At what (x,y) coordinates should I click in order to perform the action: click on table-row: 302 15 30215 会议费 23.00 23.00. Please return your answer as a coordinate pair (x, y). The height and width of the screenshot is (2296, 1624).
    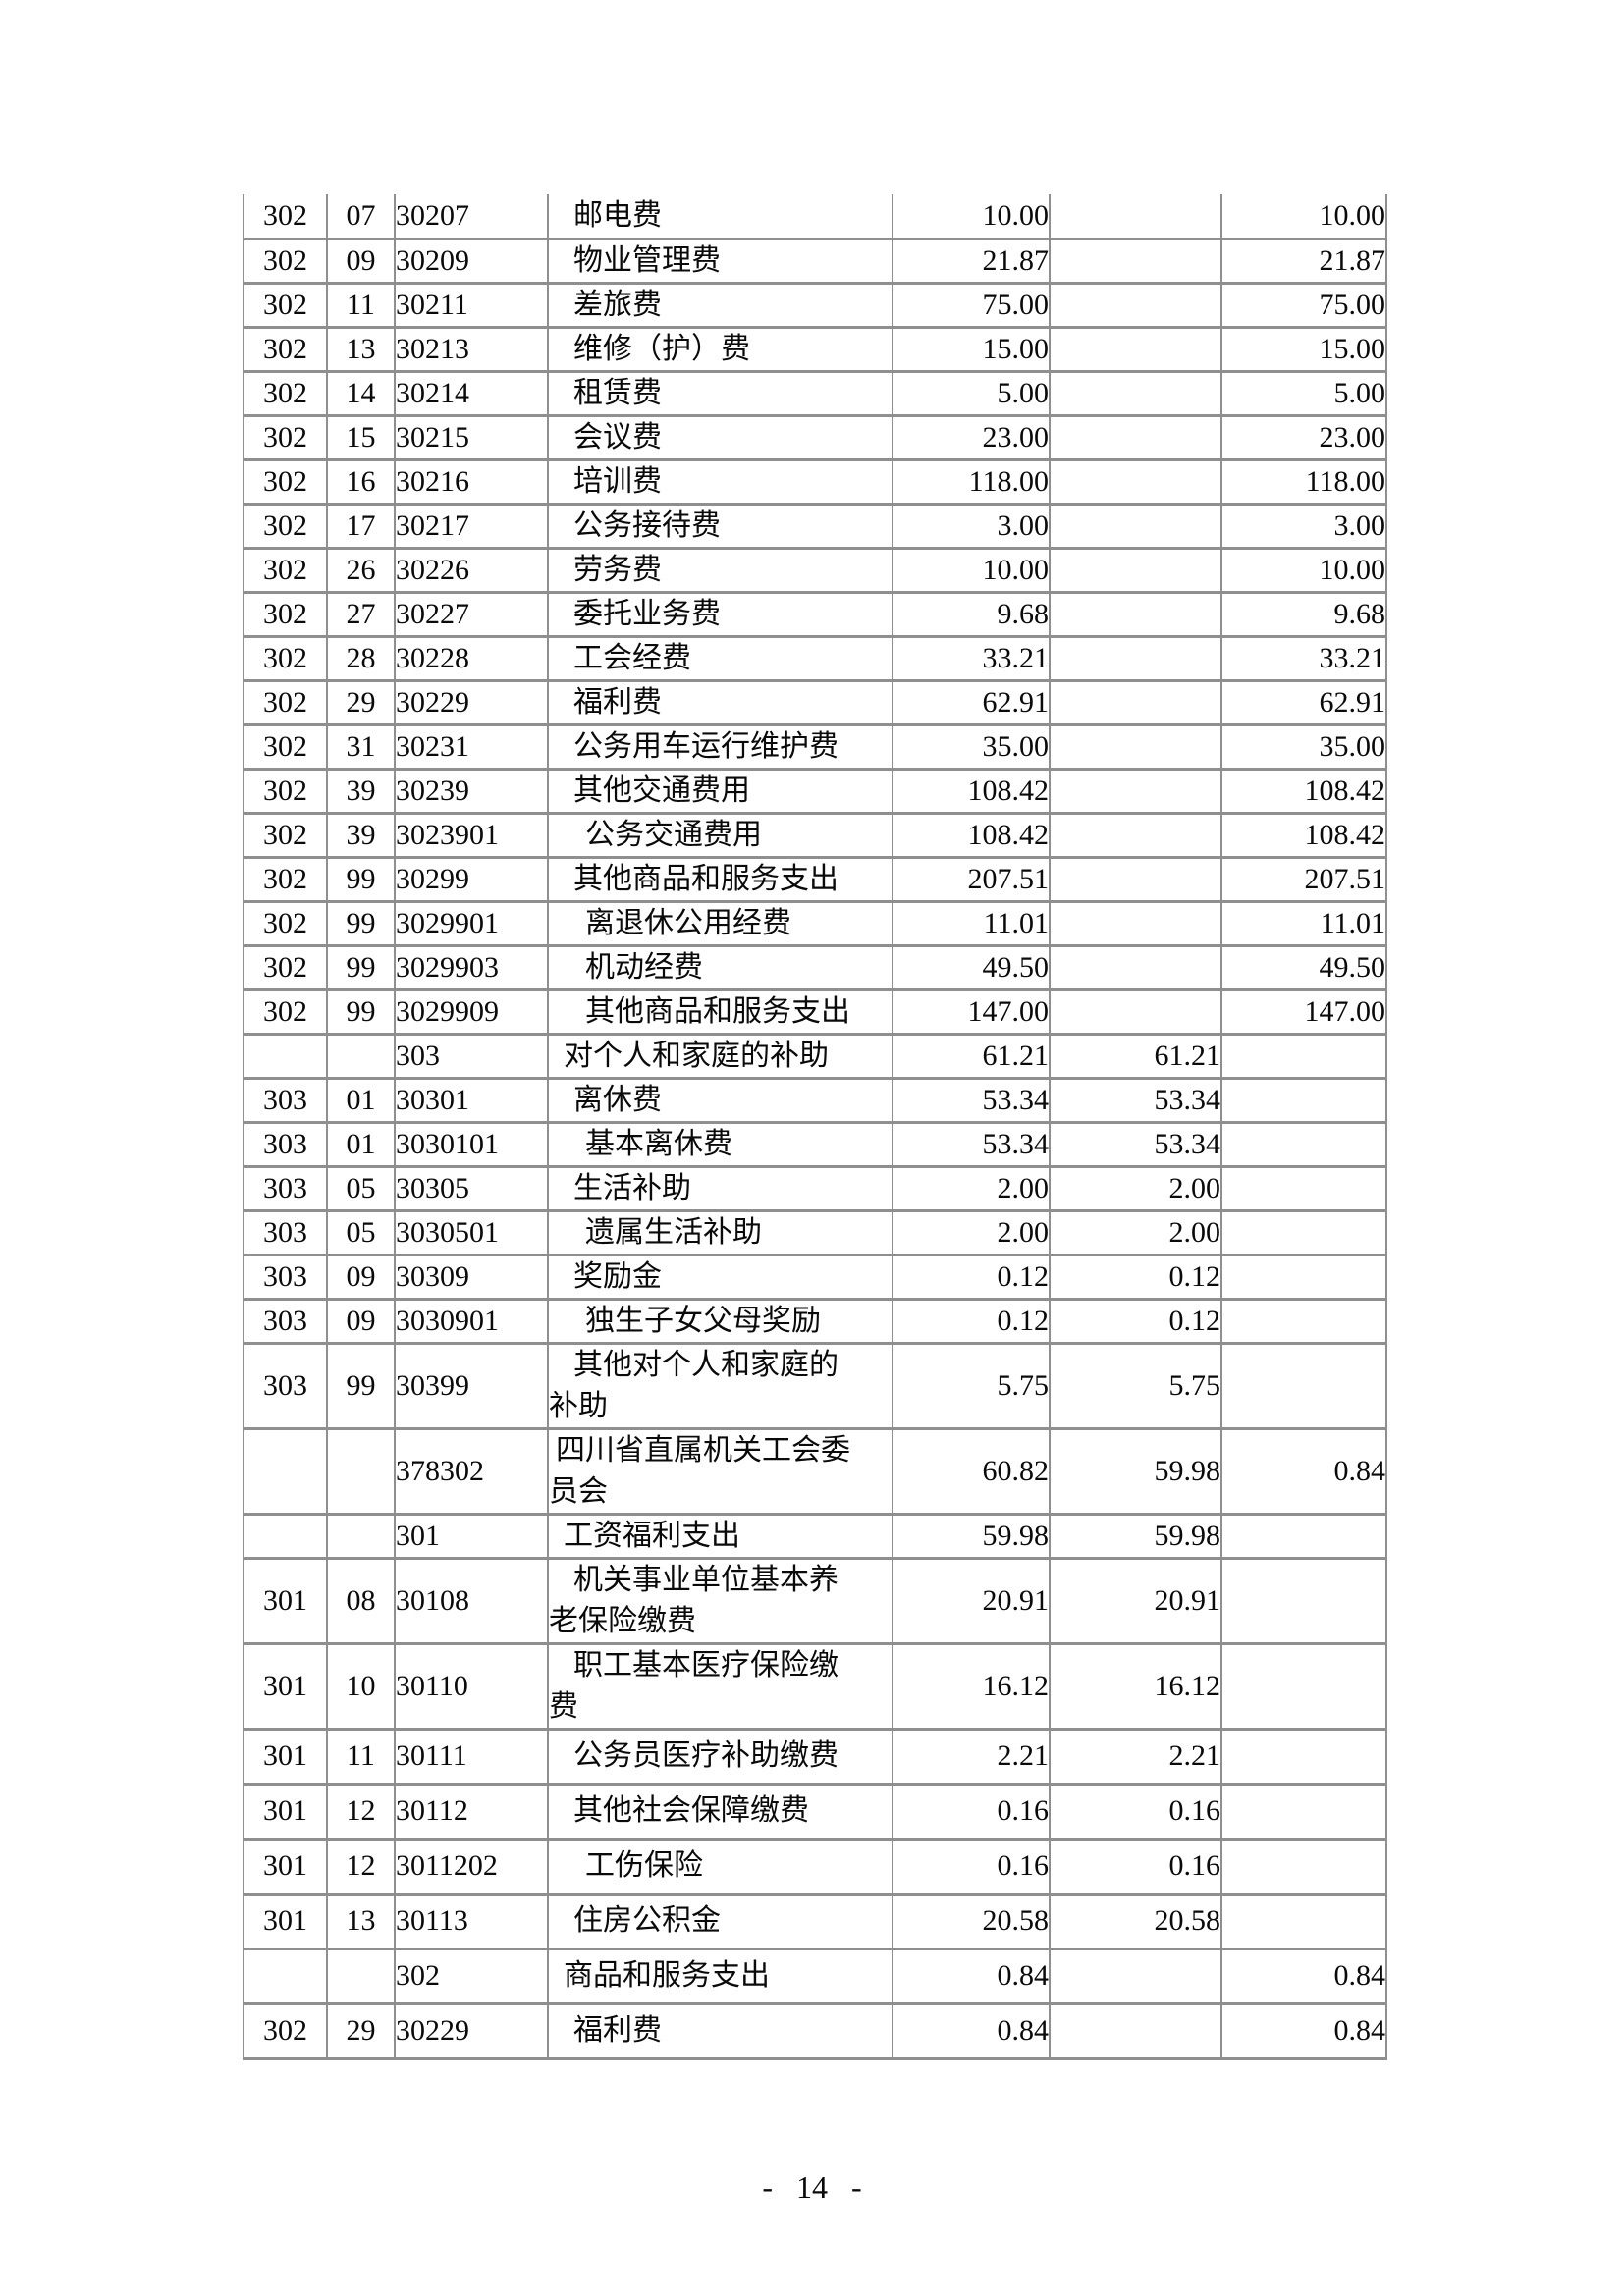
    Looking at the image, I should click on (815, 437).